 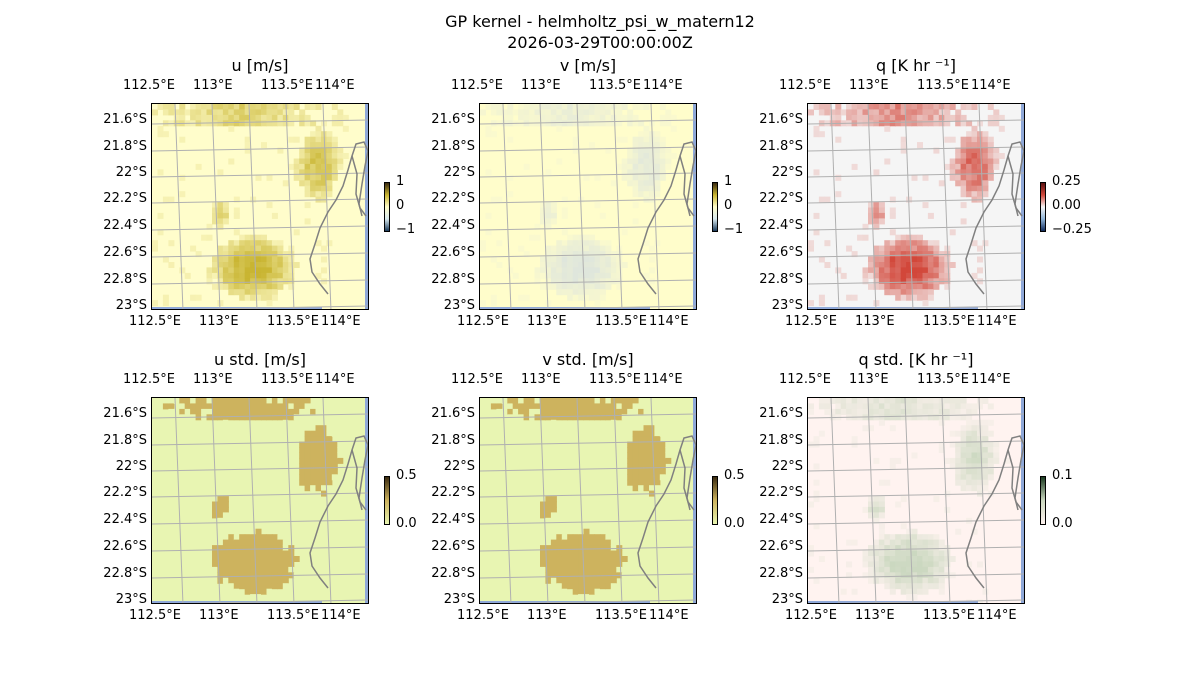 I want to click on lon-tick-label-top: 113°E, so click(x=869, y=85).